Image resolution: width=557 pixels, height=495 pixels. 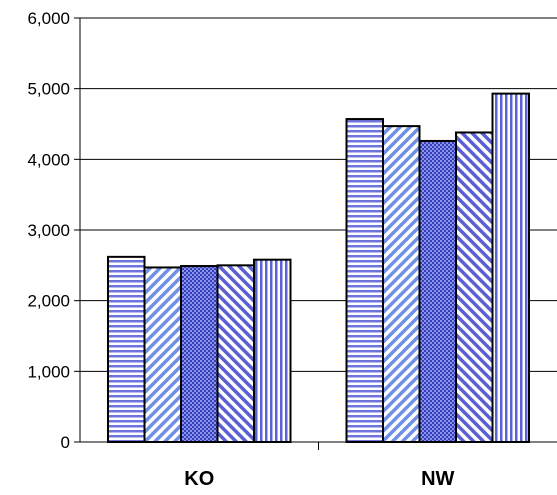 What do you see at coordinates (48, 230) in the screenshot?
I see `y-tick-label: 3,000` at bounding box center [48, 230].